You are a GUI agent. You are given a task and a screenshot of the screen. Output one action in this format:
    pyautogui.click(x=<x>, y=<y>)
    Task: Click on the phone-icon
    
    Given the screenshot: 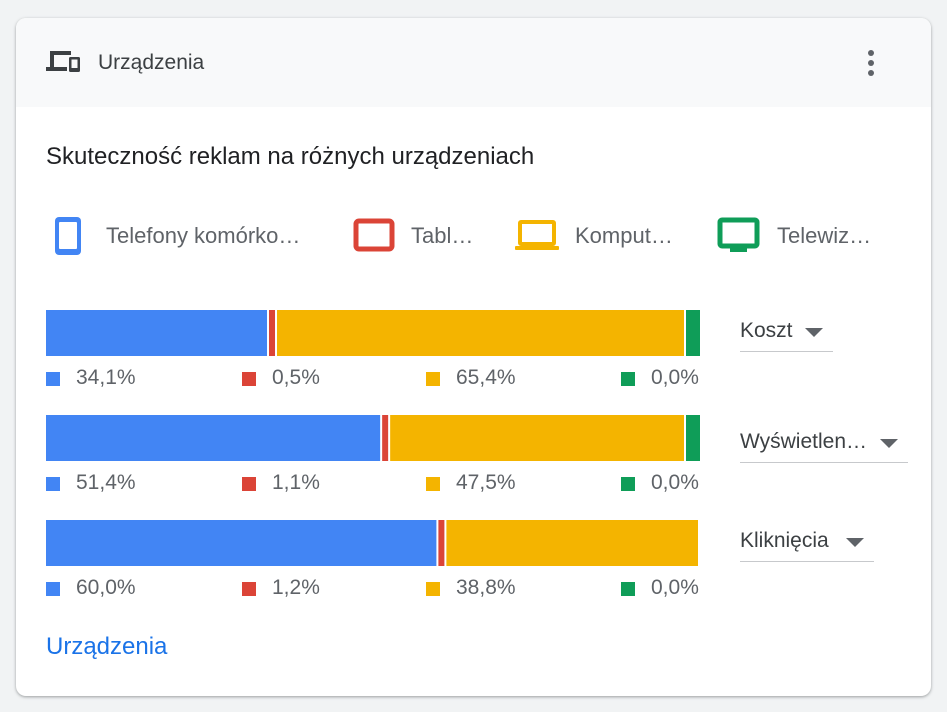 What is the action you would take?
    pyautogui.click(x=68, y=236)
    